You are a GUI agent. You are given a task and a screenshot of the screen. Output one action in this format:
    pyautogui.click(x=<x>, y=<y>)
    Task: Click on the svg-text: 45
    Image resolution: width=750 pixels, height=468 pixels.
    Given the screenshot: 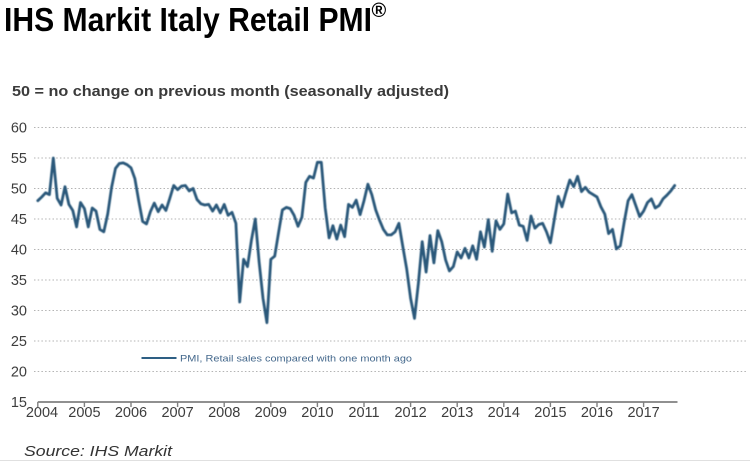 What is the action you would take?
    pyautogui.click(x=19, y=220)
    